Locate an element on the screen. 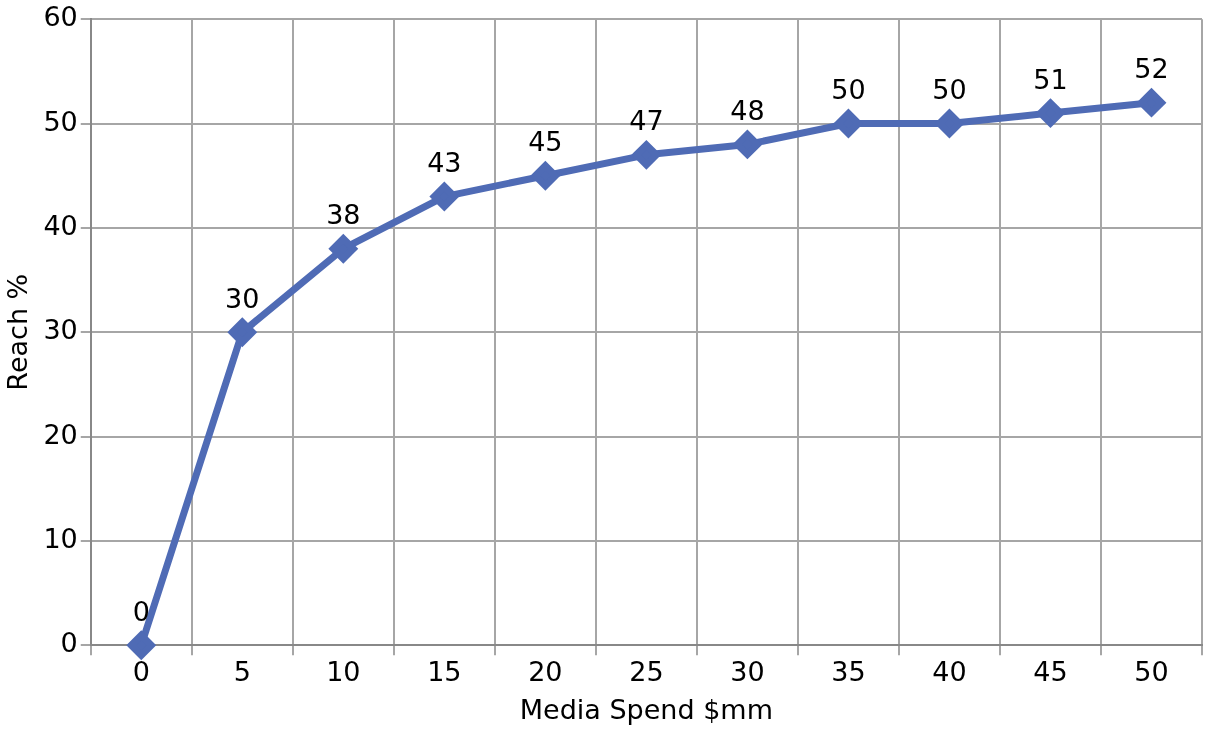  data-label: 47 is located at coordinates (646, 121).